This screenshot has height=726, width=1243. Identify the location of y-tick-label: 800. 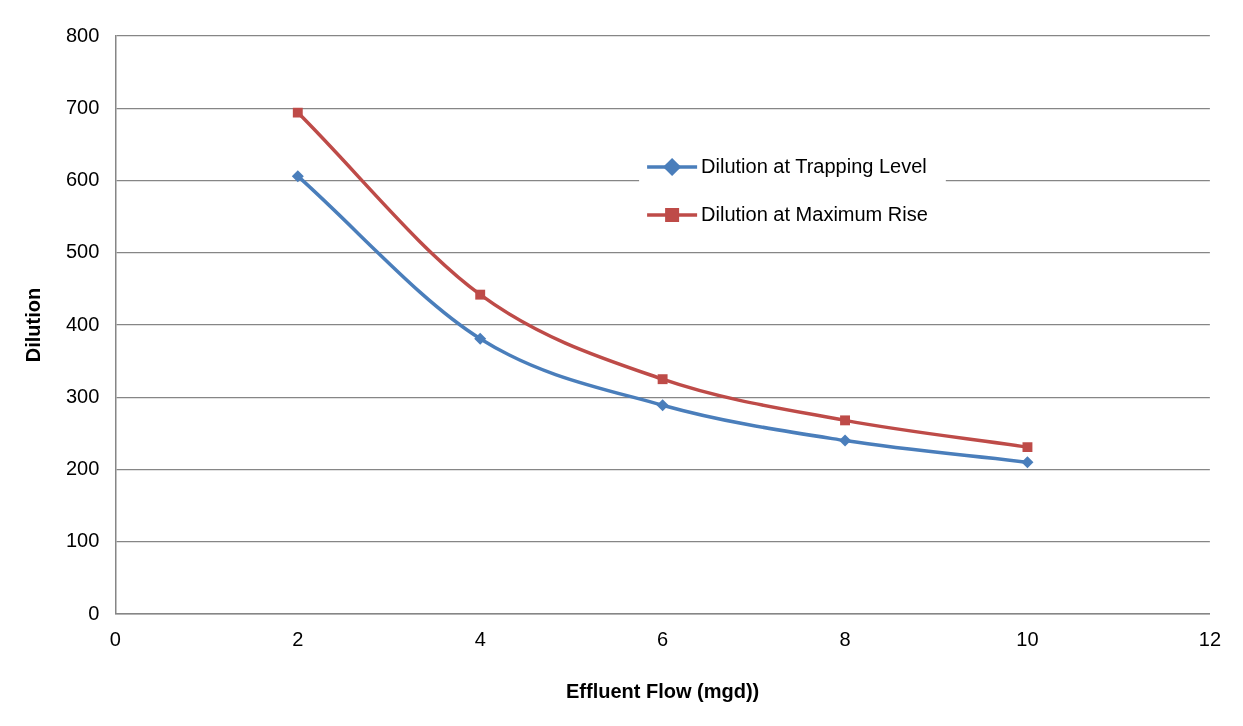
(82, 34).